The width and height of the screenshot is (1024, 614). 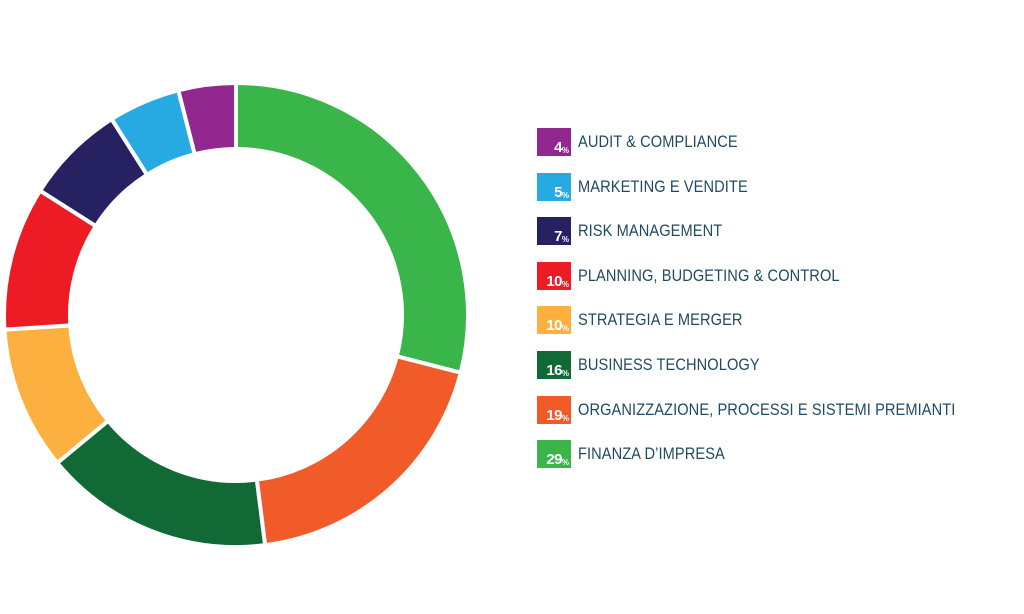 I want to click on legend-label: STRATEGIA E MERGER, so click(x=660, y=320).